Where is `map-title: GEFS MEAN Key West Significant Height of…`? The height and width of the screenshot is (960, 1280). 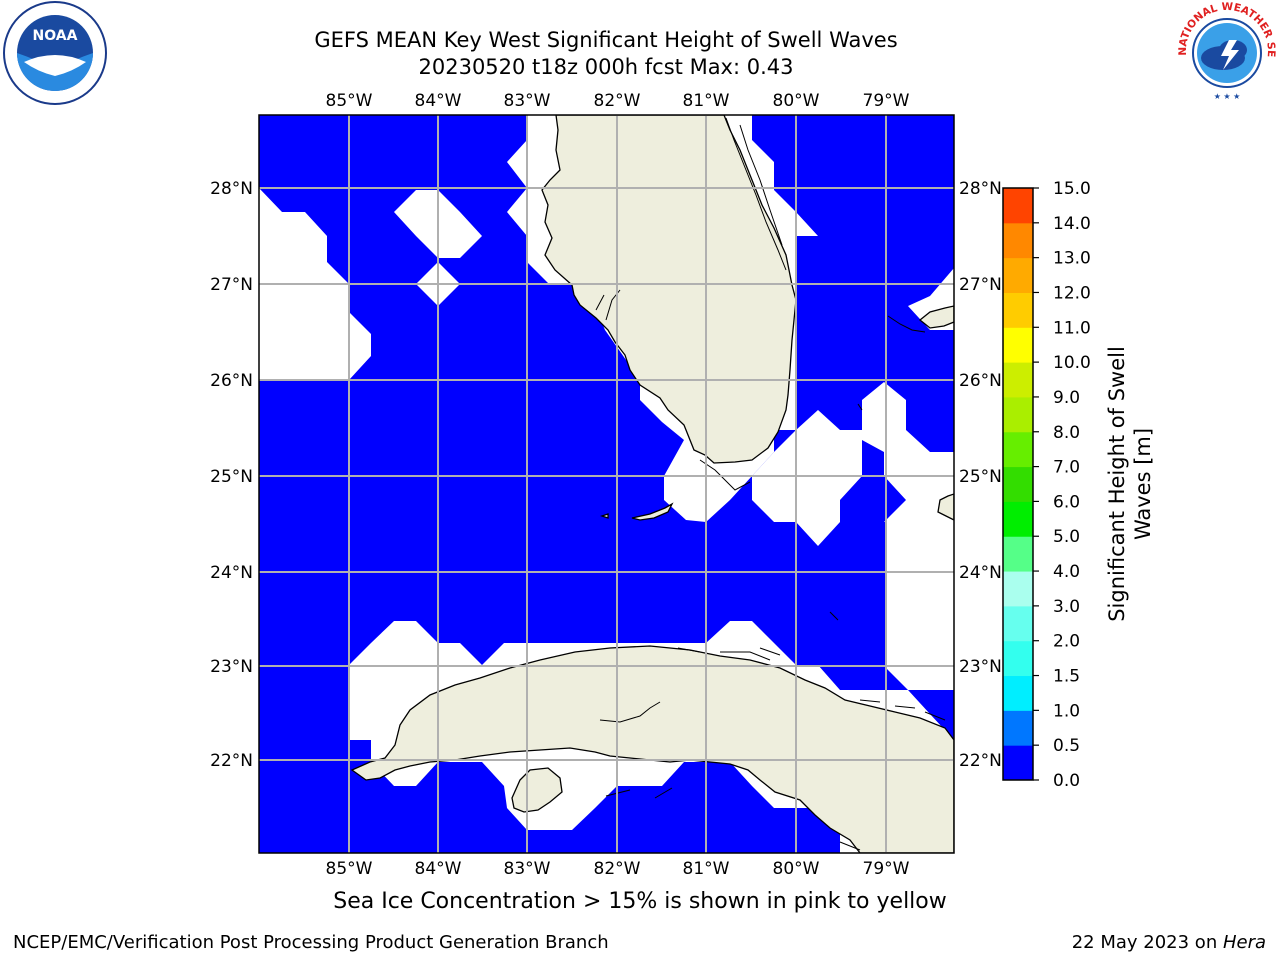
map-title: GEFS MEAN Key West Significant Height of… is located at coordinates (606, 40).